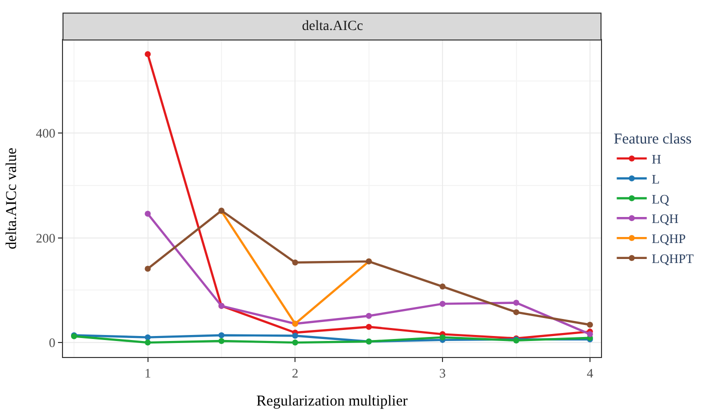  Describe the element at coordinates (665, 218) in the screenshot. I see `legend-label: LQH` at that location.